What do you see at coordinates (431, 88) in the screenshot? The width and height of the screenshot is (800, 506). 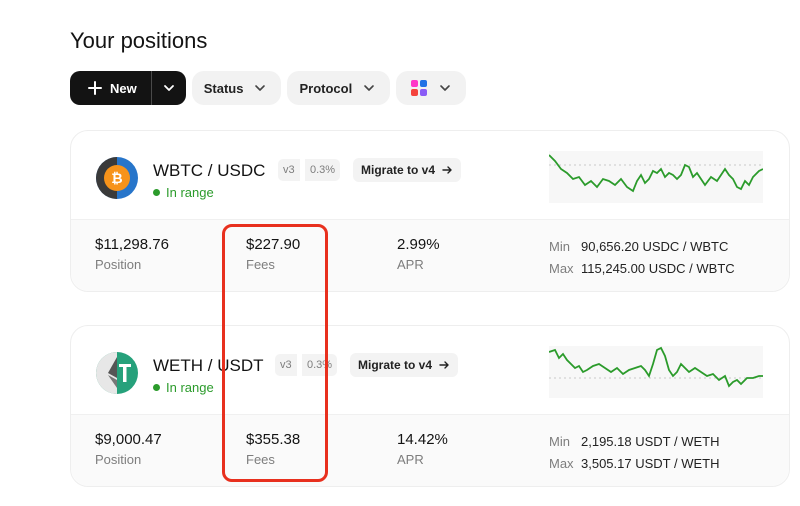 I see `network-filter-button` at bounding box center [431, 88].